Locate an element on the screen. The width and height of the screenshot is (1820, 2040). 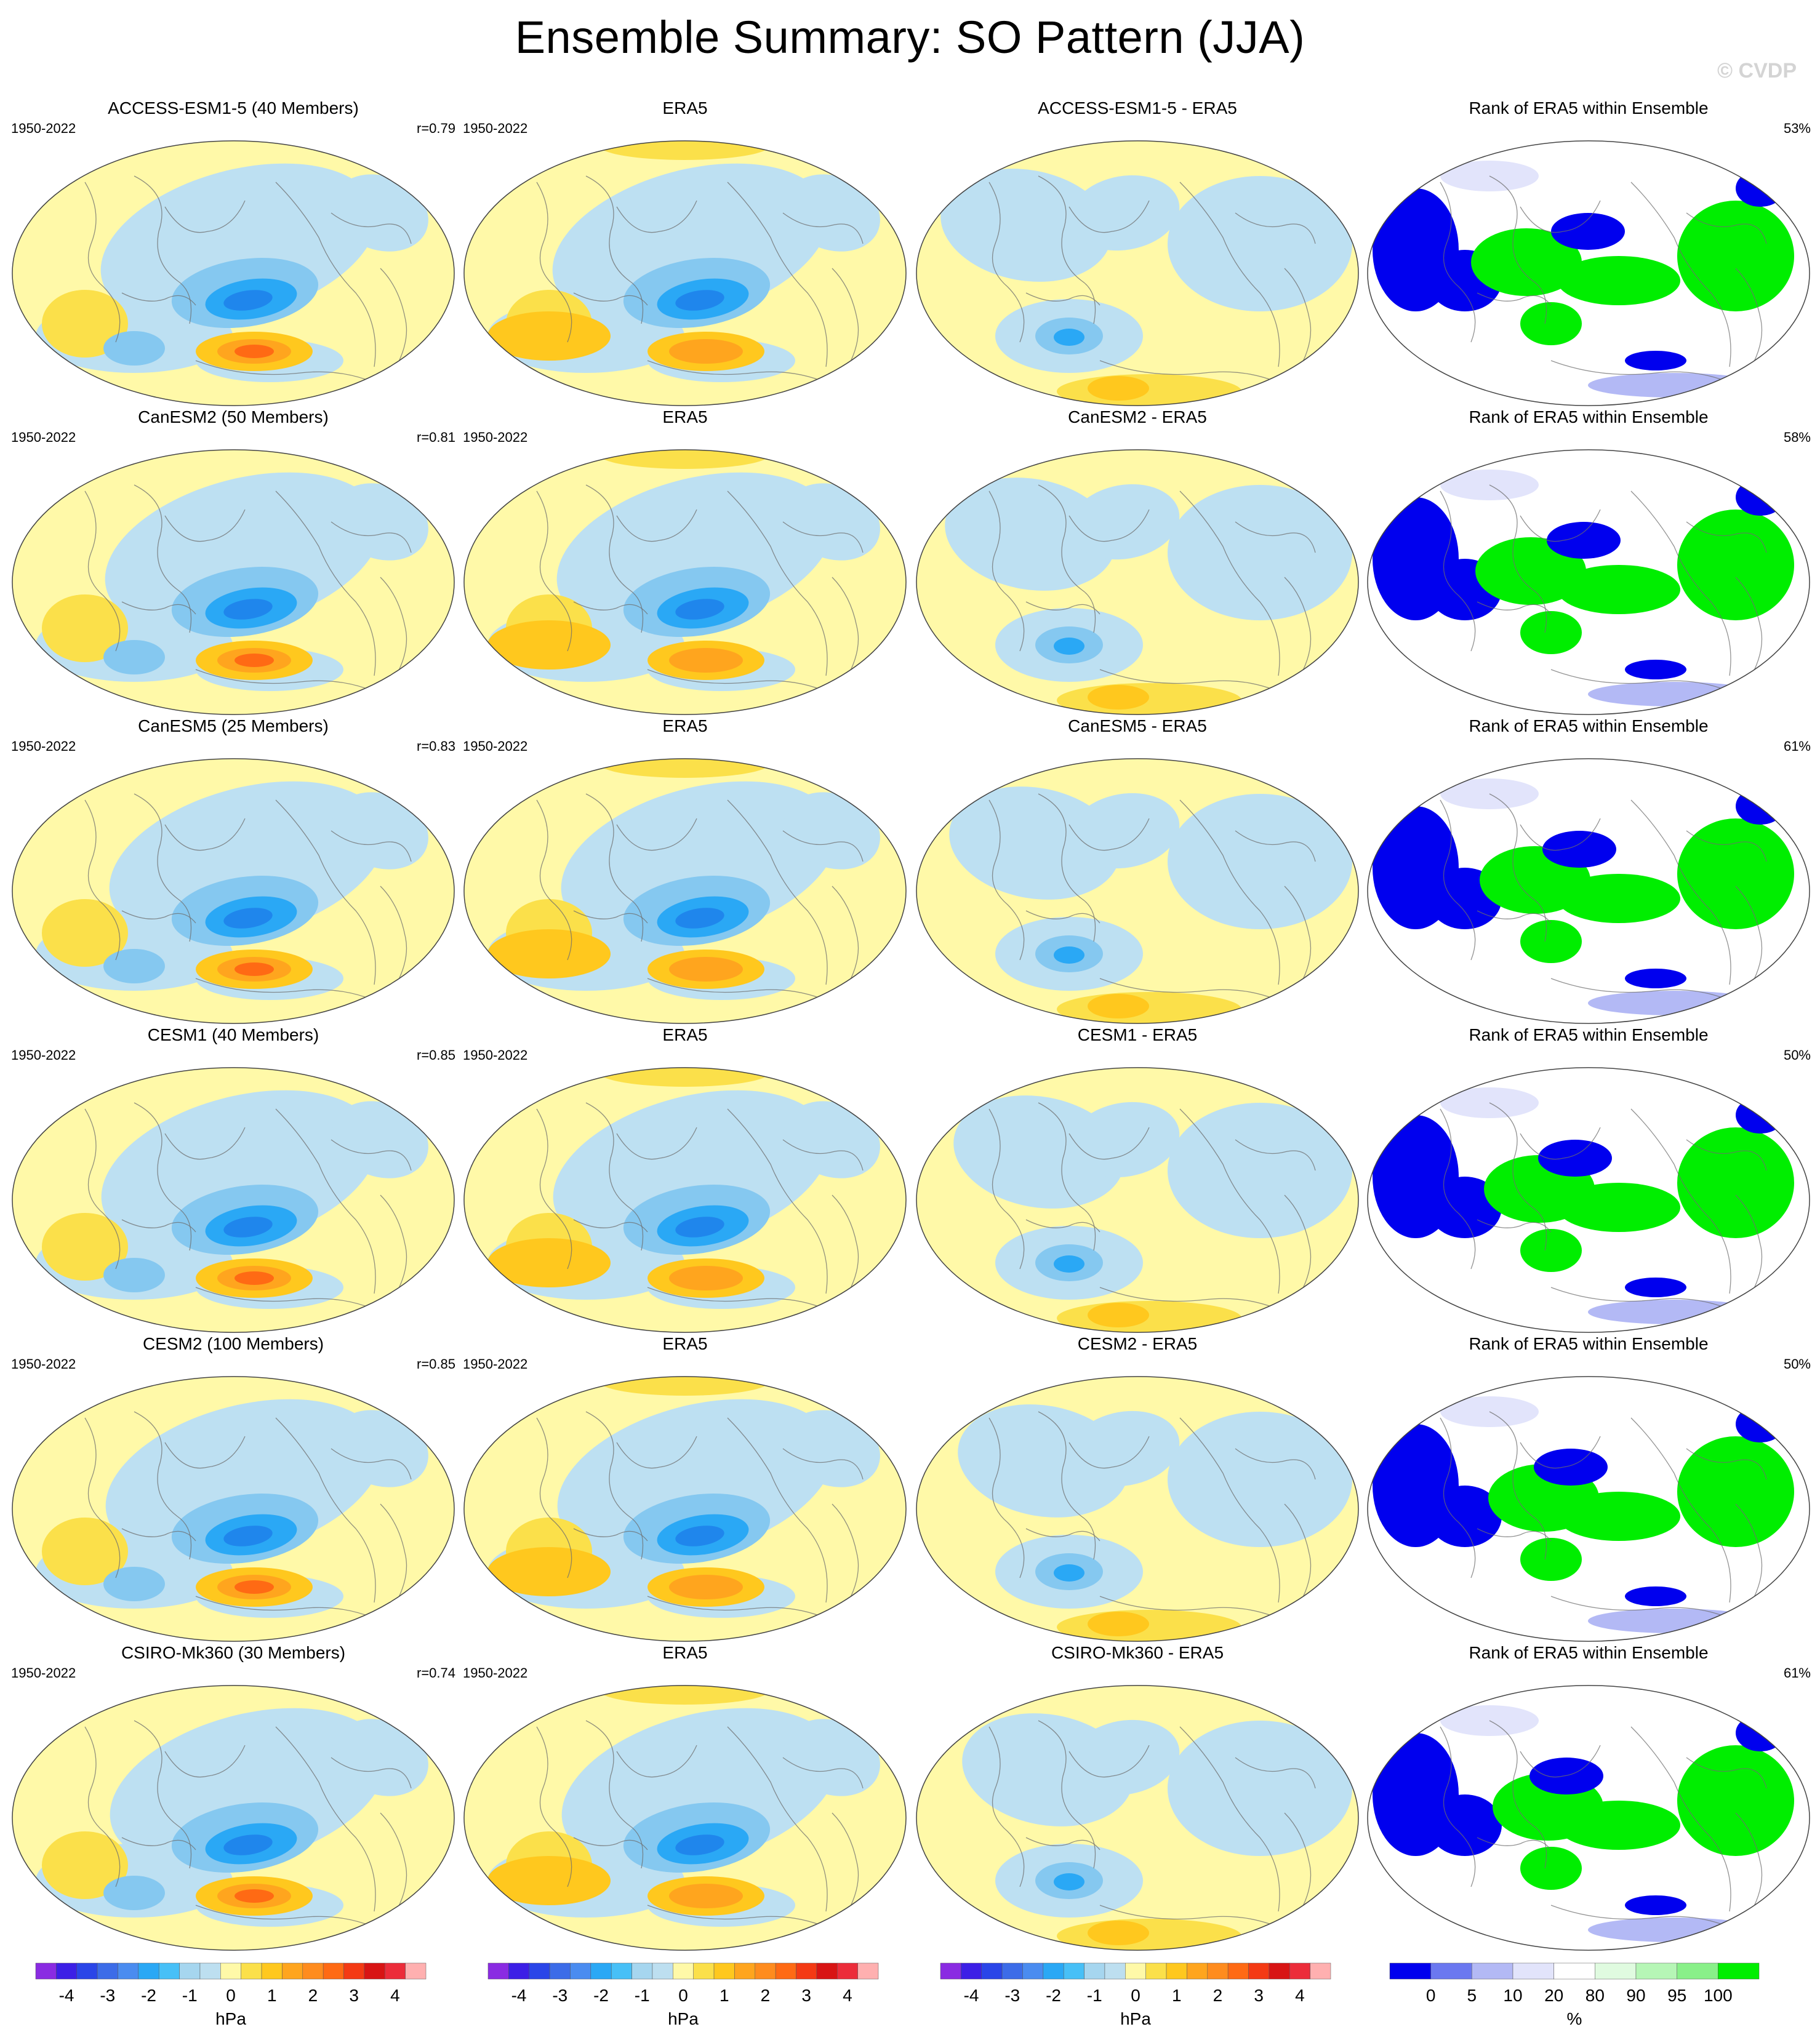
colorbar-unit: hPa is located at coordinates (683, 2018).